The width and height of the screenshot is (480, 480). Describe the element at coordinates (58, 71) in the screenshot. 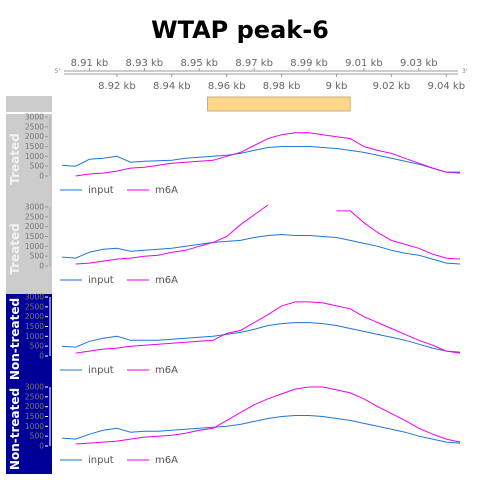

I see `strand-5-label: 5'` at that location.